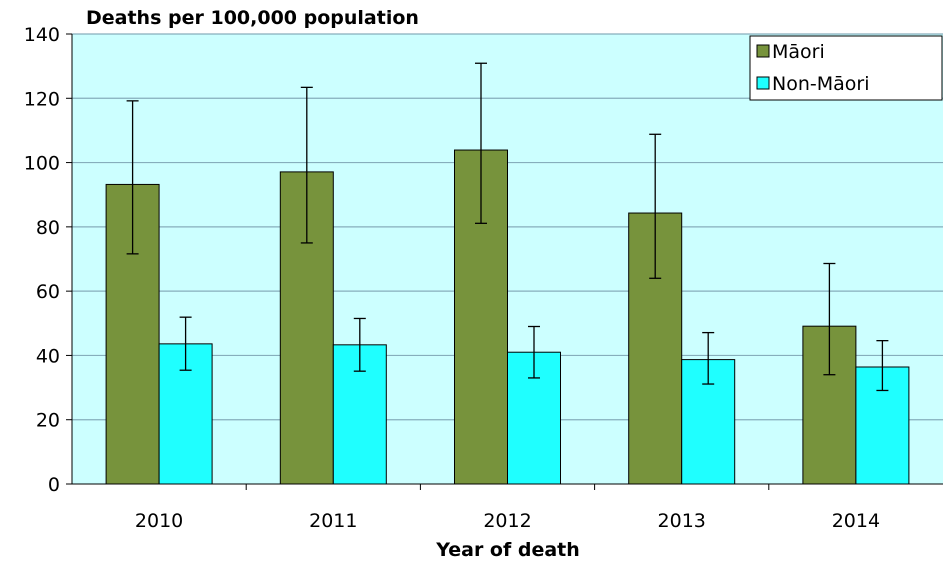  What do you see at coordinates (682, 521) in the screenshot?
I see `x-tick-label: 2013` at bounding box center [682, 521].